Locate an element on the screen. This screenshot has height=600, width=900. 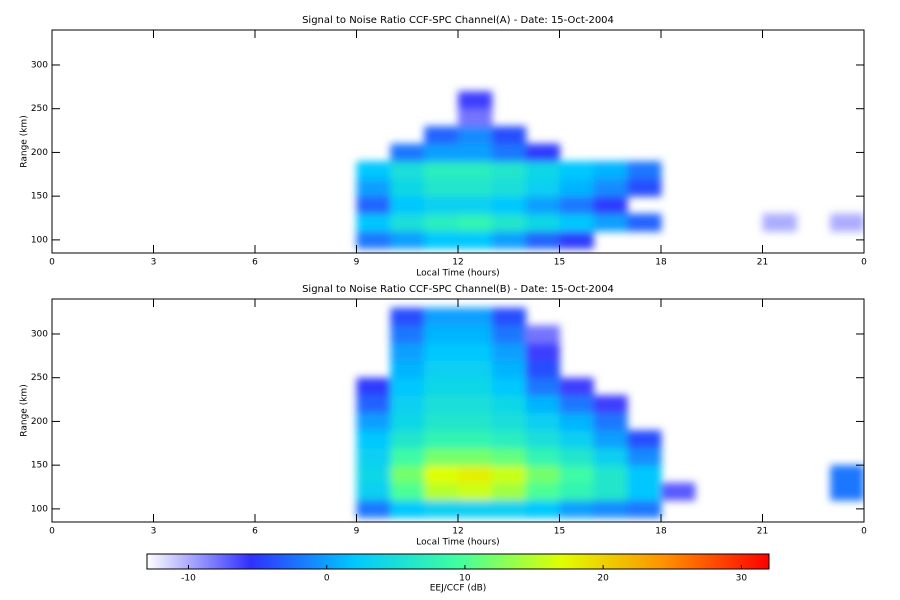
x-tick-label: 6 is located at coordinates (255, 263).